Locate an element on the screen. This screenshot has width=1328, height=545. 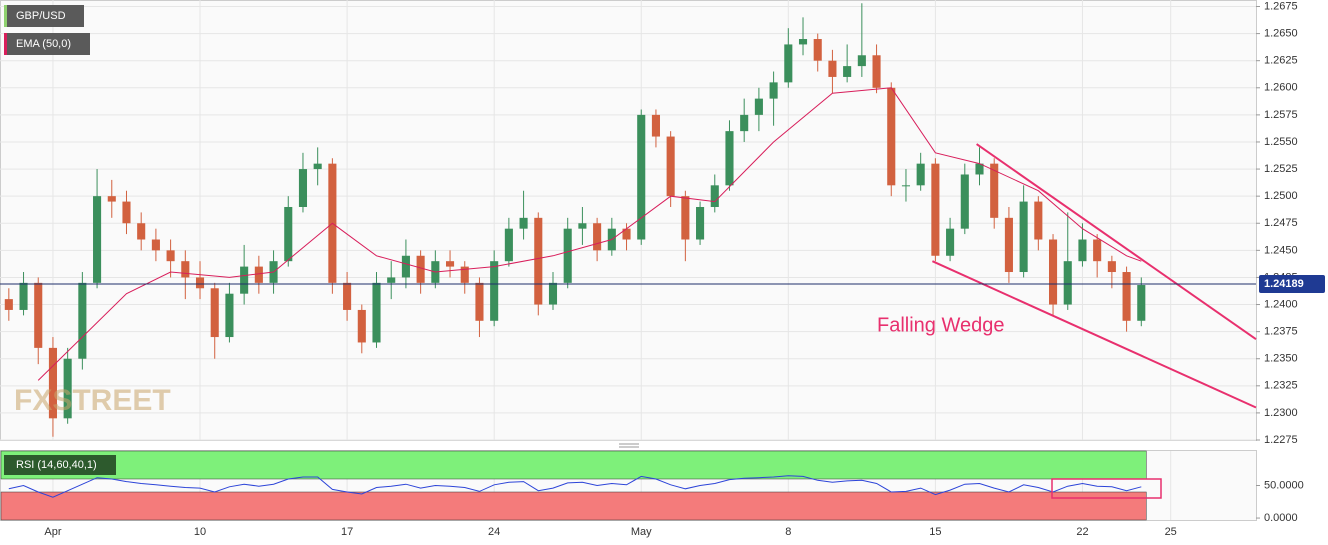
highlight-box is located at coordinates (1106, 488).